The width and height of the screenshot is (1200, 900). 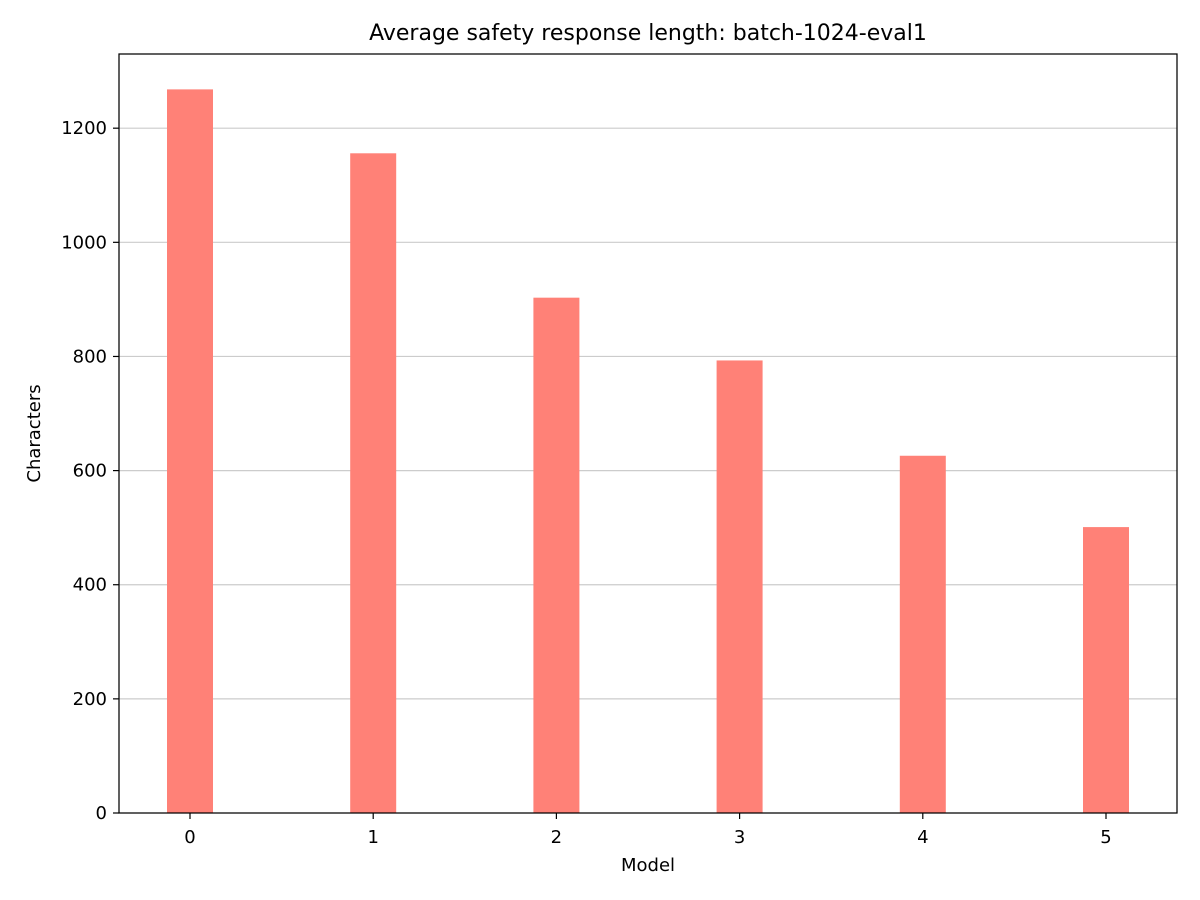 What do you see at coordinates (648, 830) in the screenshot?
I see `x-axis-ticks: 0 1 2 3 4 5` at bounding box center [648, 830].